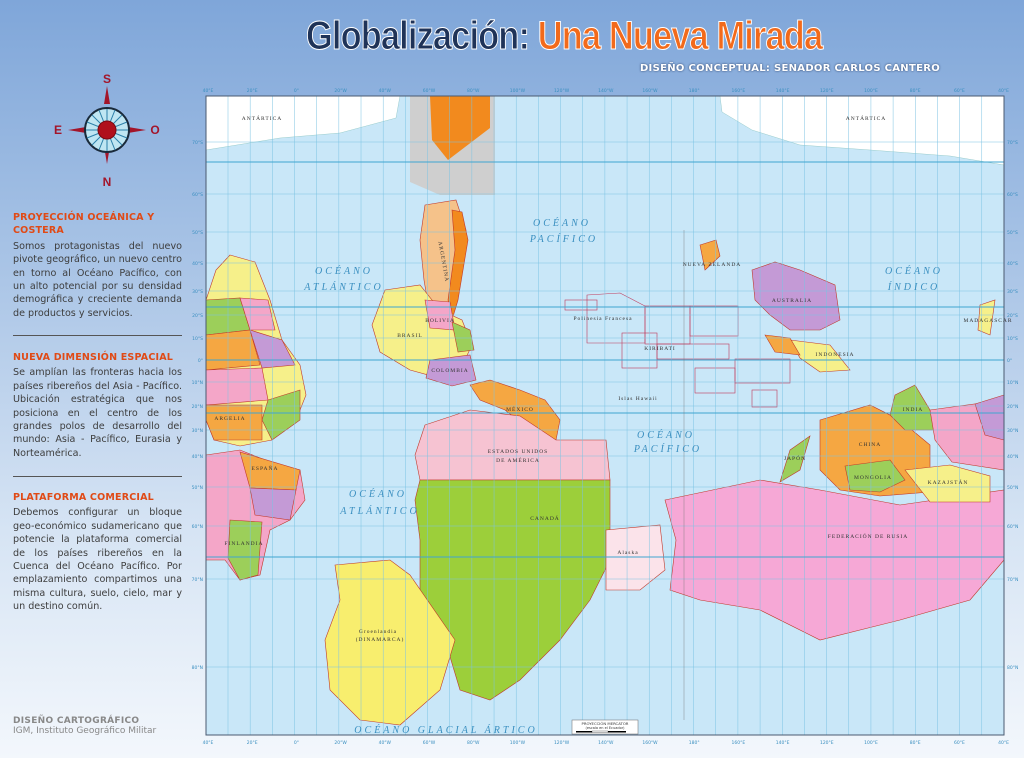 The image size is (1024, 758). Describe the element at coordinates (792, 301) in the screenshot. I see `country-label: AUSTRALIA` at that location.